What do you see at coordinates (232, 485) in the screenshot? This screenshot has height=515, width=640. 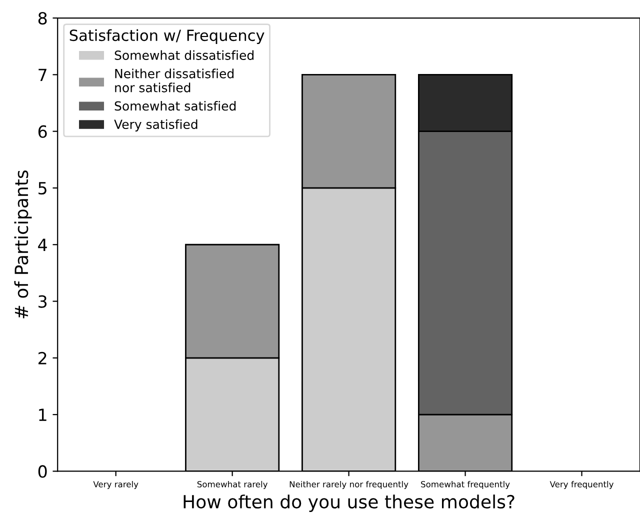 I see `x-tick-label: Somewhat rarely` at bounding box center [232, 485].